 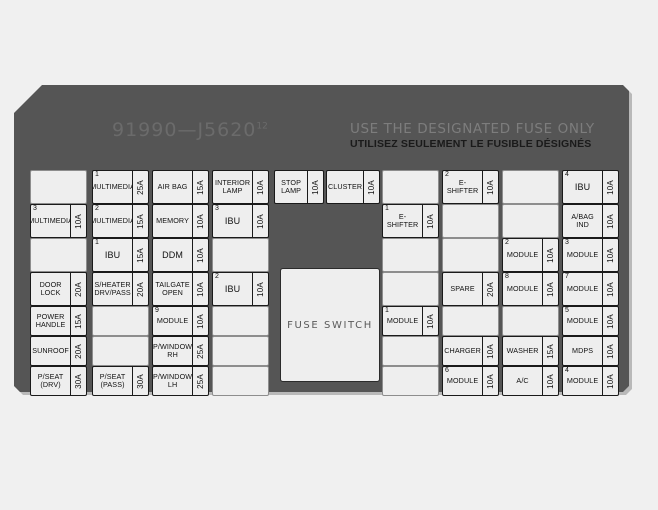 I want to click on fuse-cell-name: MULTIMEDIA, so click(x=50, y=220).